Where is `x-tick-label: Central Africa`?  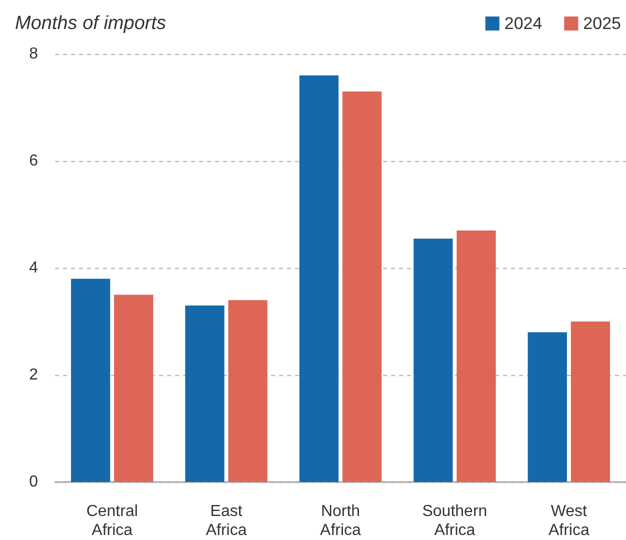
x-tick-label: Central Africa is located at coordinates (112, 521).